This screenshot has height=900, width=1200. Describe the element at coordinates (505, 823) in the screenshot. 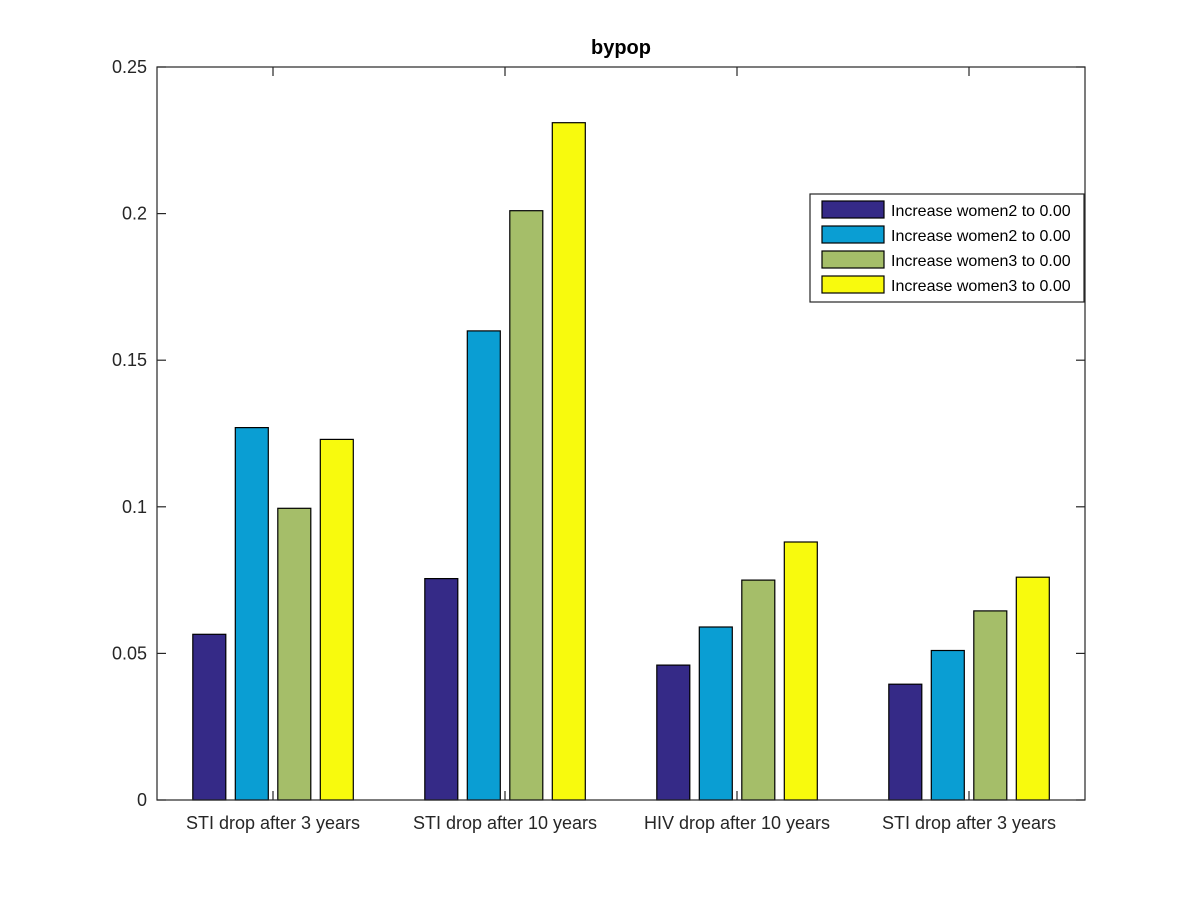

I see `x-tick-label-1: STI drop after 10 years` at that location.